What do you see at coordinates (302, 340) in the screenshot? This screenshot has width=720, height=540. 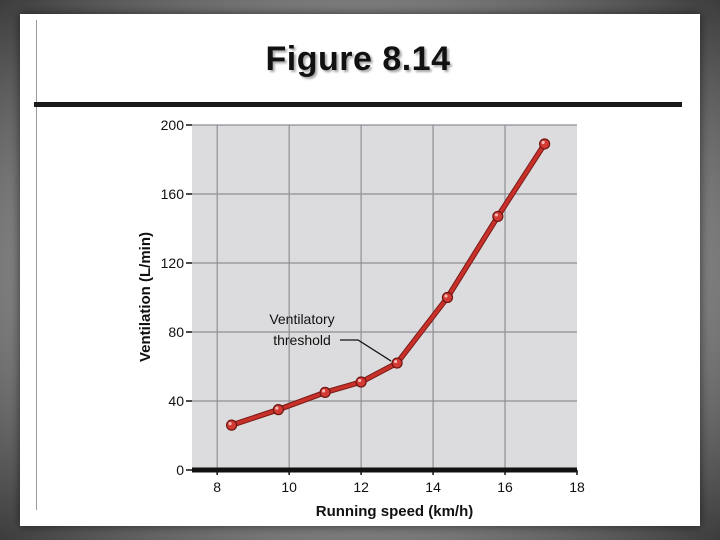 I see `annotation-line-2: threshold` at bounding box center [302, 340].